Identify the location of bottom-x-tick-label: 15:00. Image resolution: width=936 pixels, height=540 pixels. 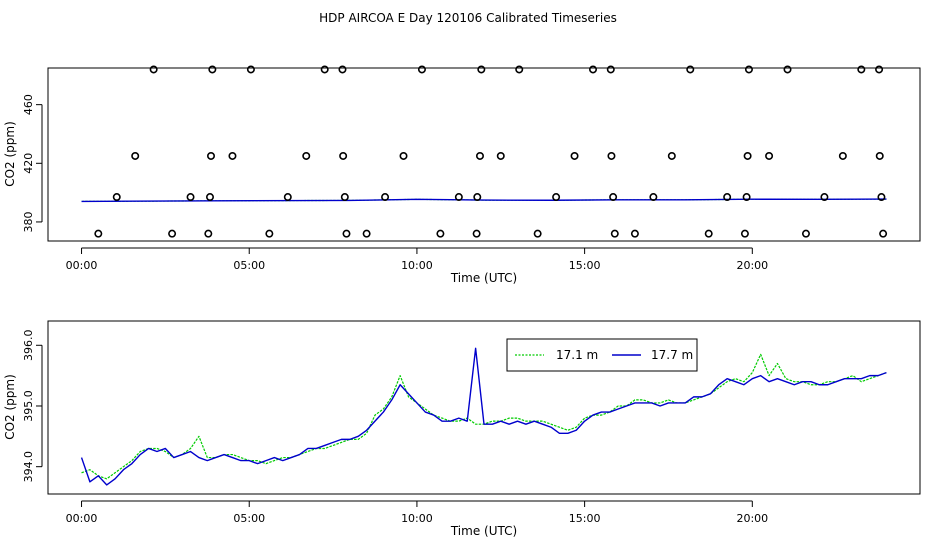
(585, 518).